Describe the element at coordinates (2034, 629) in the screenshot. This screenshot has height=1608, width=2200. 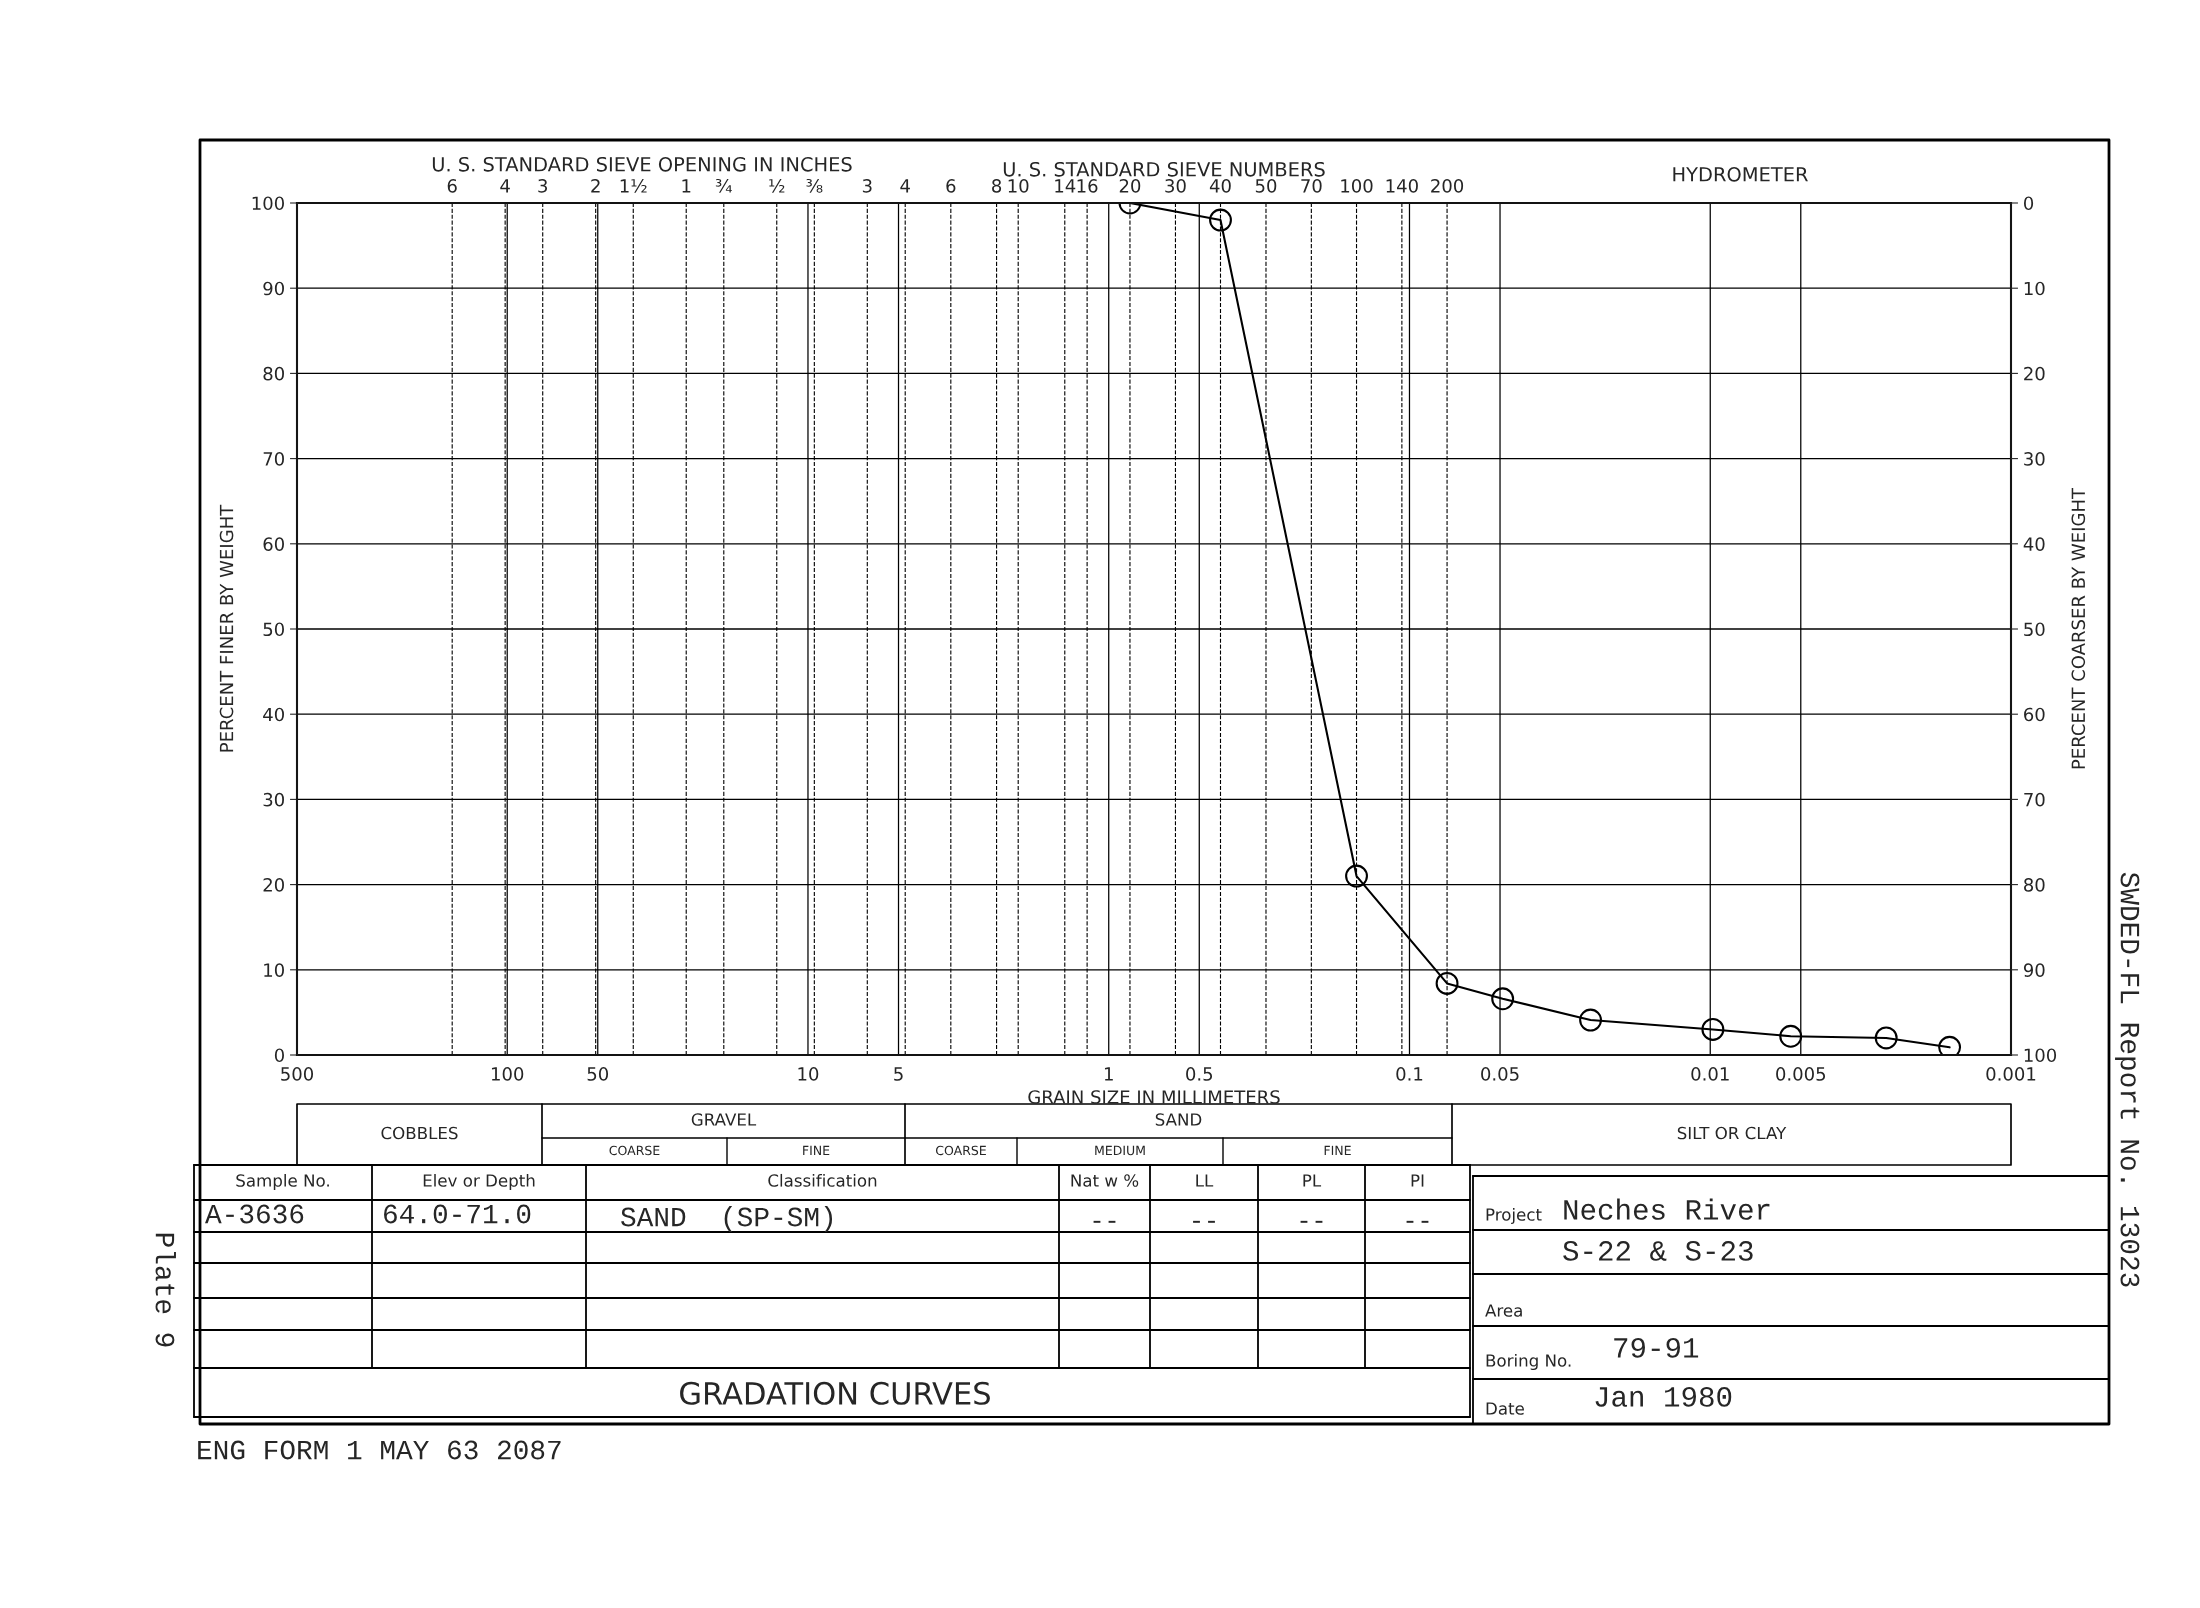
I see `y2-tick-label: 50` at that location.